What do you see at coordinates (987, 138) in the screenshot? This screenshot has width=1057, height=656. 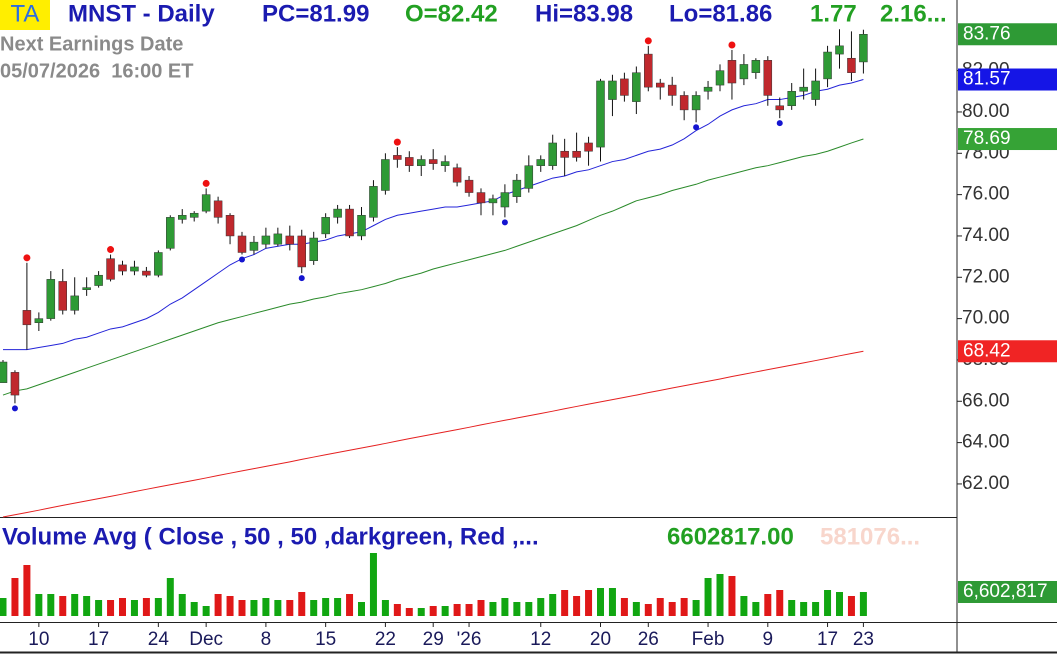 I see `overlay-badge-text: 78.69` at bounding box center [987, 138].